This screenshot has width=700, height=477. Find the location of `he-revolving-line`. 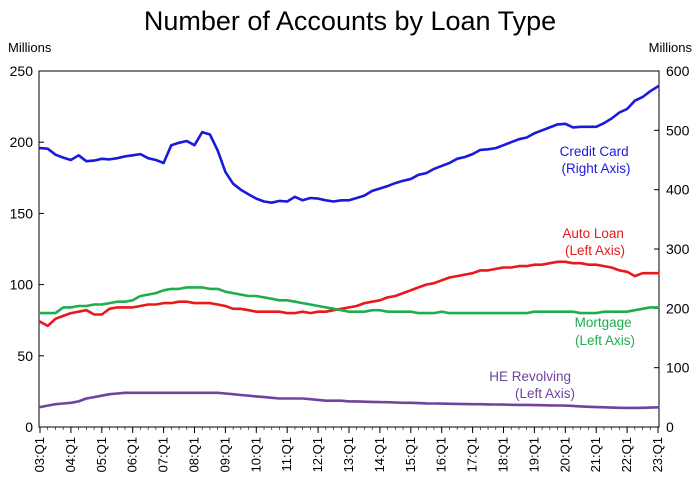

he-revolving-line is located at coordinates (349, 400).